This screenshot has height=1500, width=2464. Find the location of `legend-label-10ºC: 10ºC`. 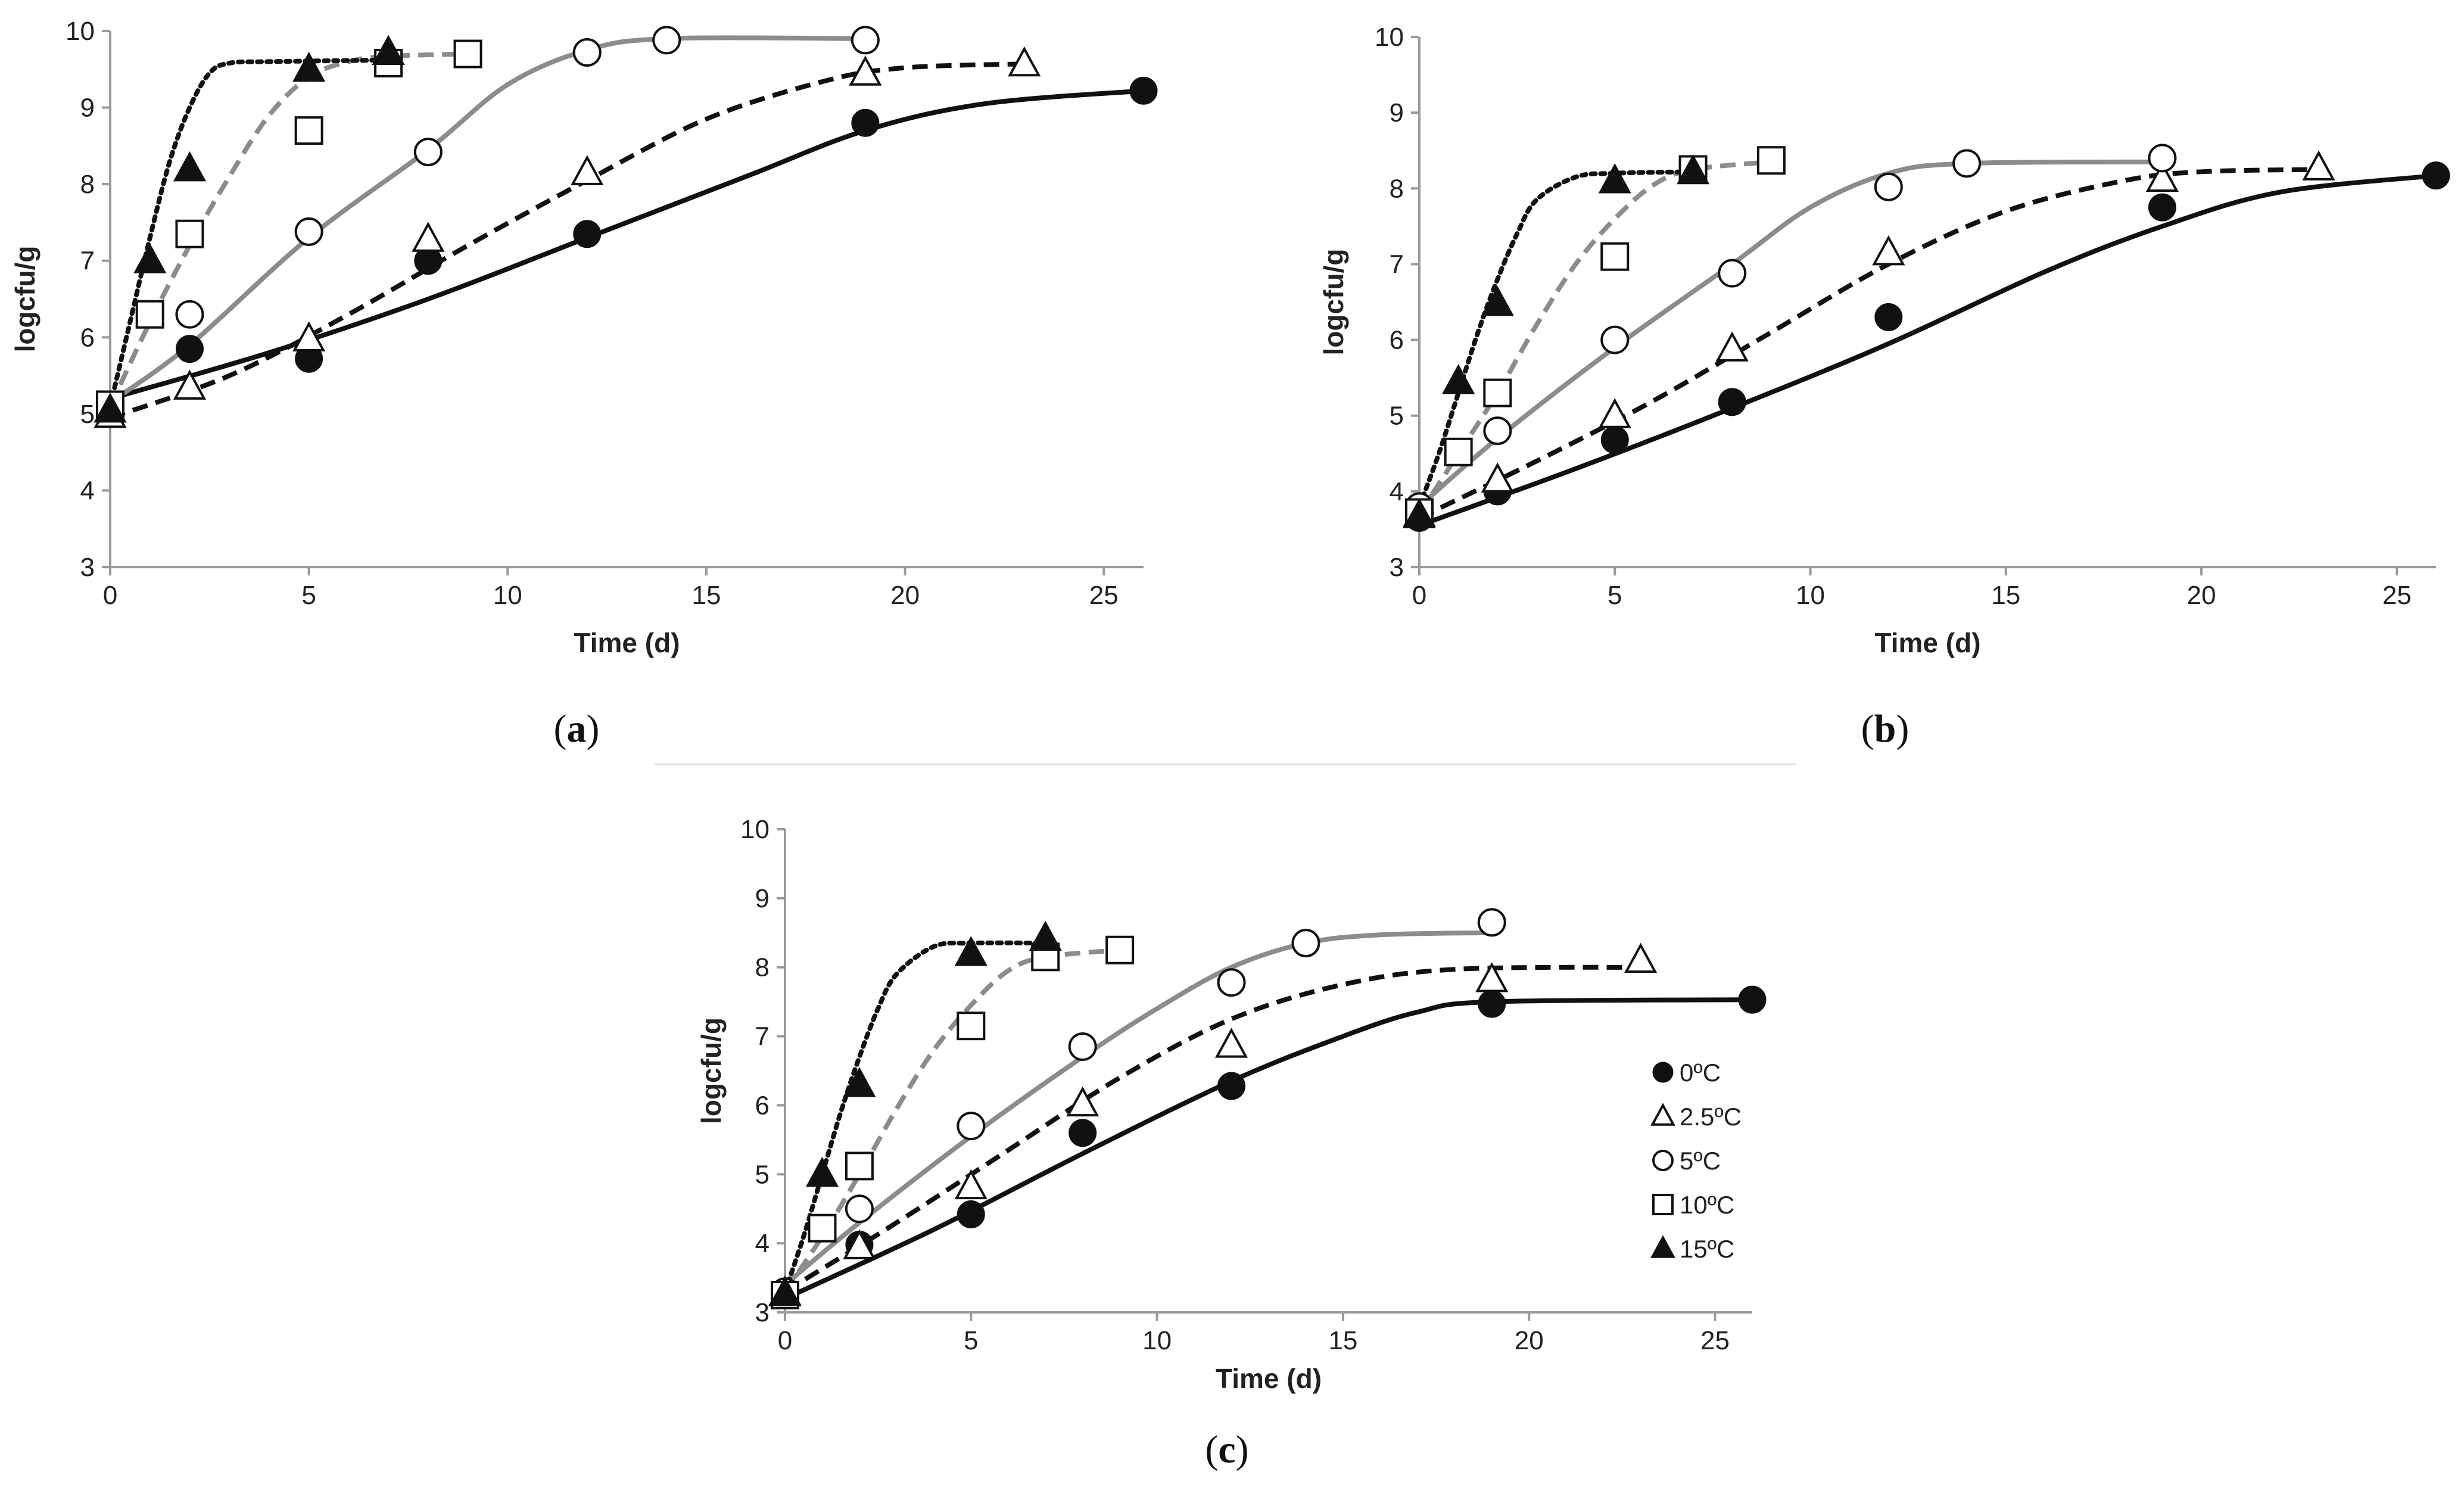

legend-label-10ºC: 10ºC is located at coordinates (1707, 1205).